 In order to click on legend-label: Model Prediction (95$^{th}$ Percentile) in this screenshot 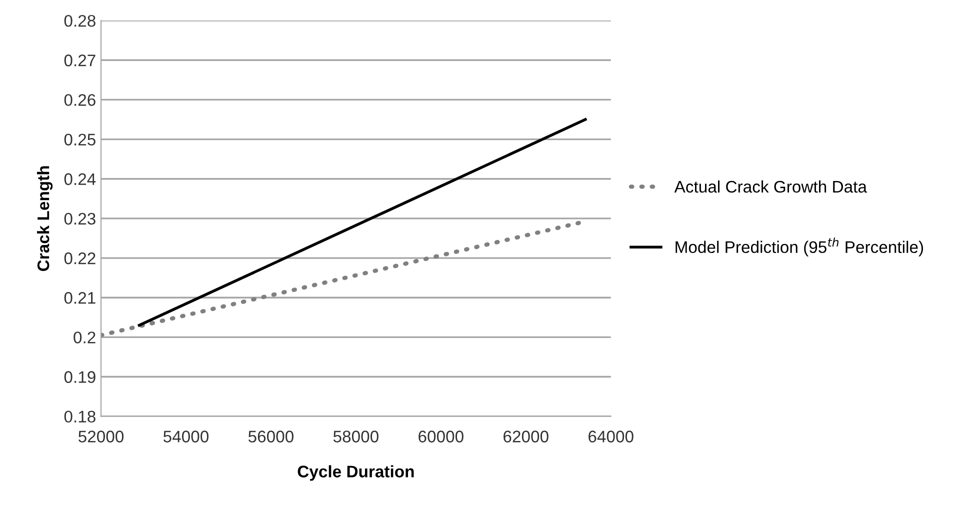, I will do `click(799, 247)`.